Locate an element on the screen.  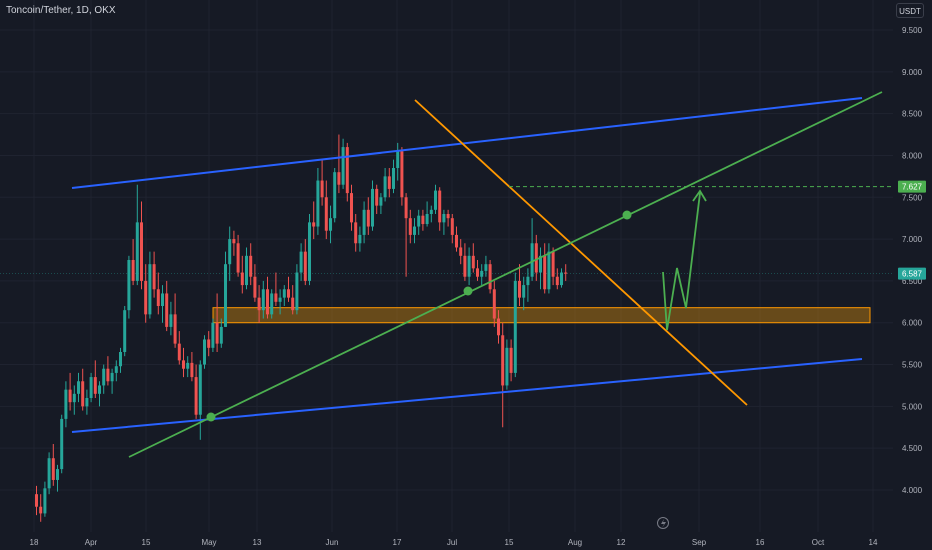
support-zone-rect is located at coordinates (541, 315).